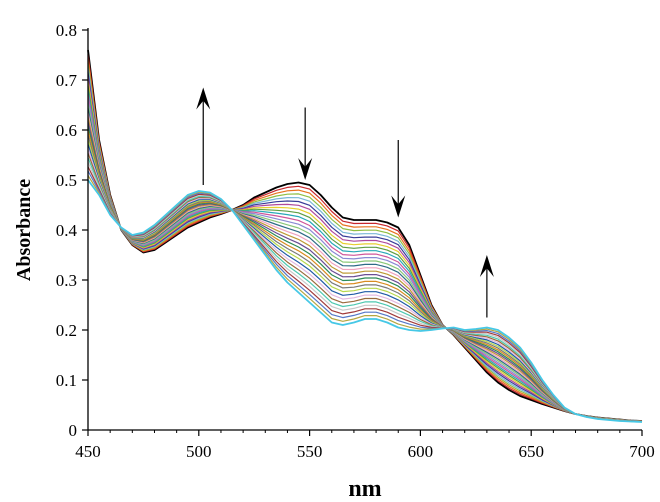 The height and width of the screenshot is (502, 660). Describe the element at coordinates (73, 430) in the screenshot. I see `y-tick-label: 0` at that location.